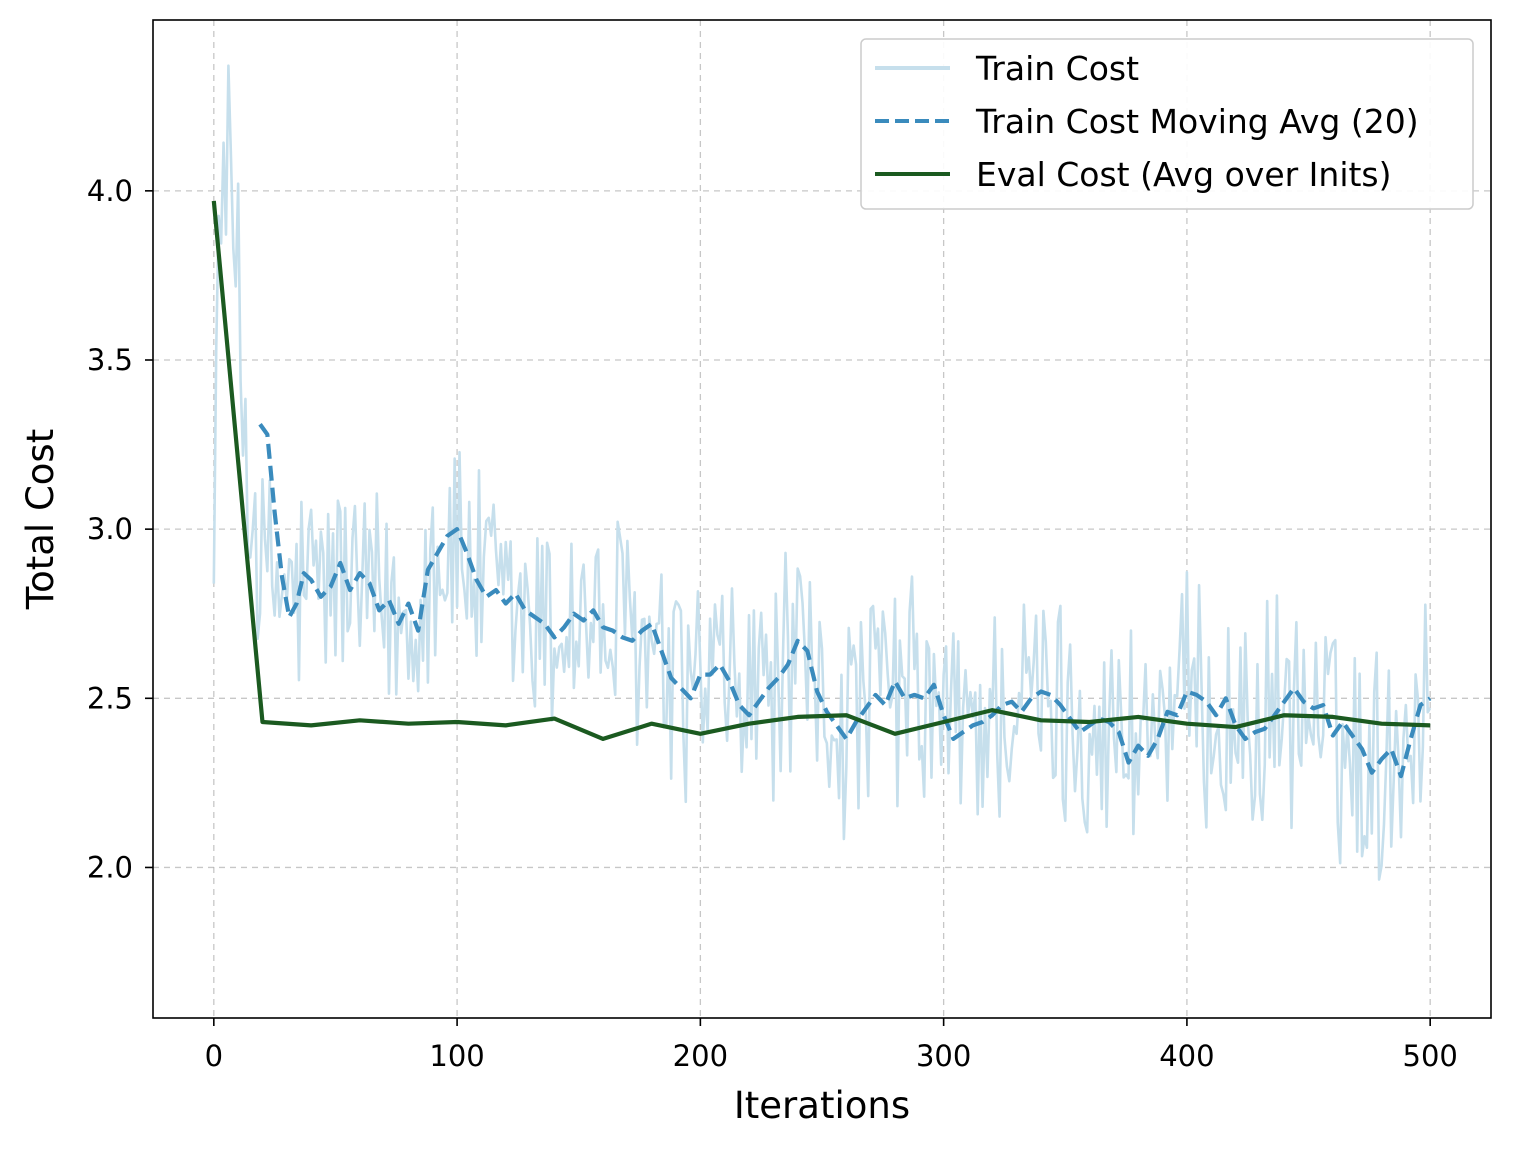 Image resolution: width=1514 pixels, height=1150 pixels. I want to click on y-tick-label: 2.0, so click(110, 867).